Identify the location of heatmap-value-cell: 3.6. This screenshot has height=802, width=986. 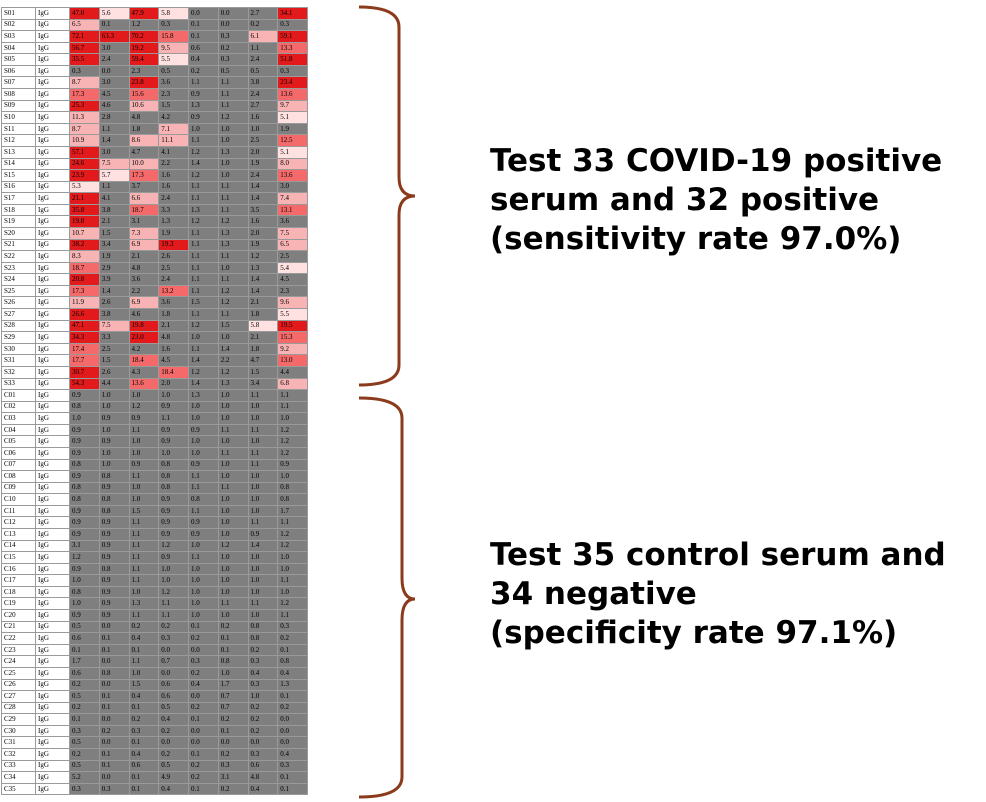
(144, 279).